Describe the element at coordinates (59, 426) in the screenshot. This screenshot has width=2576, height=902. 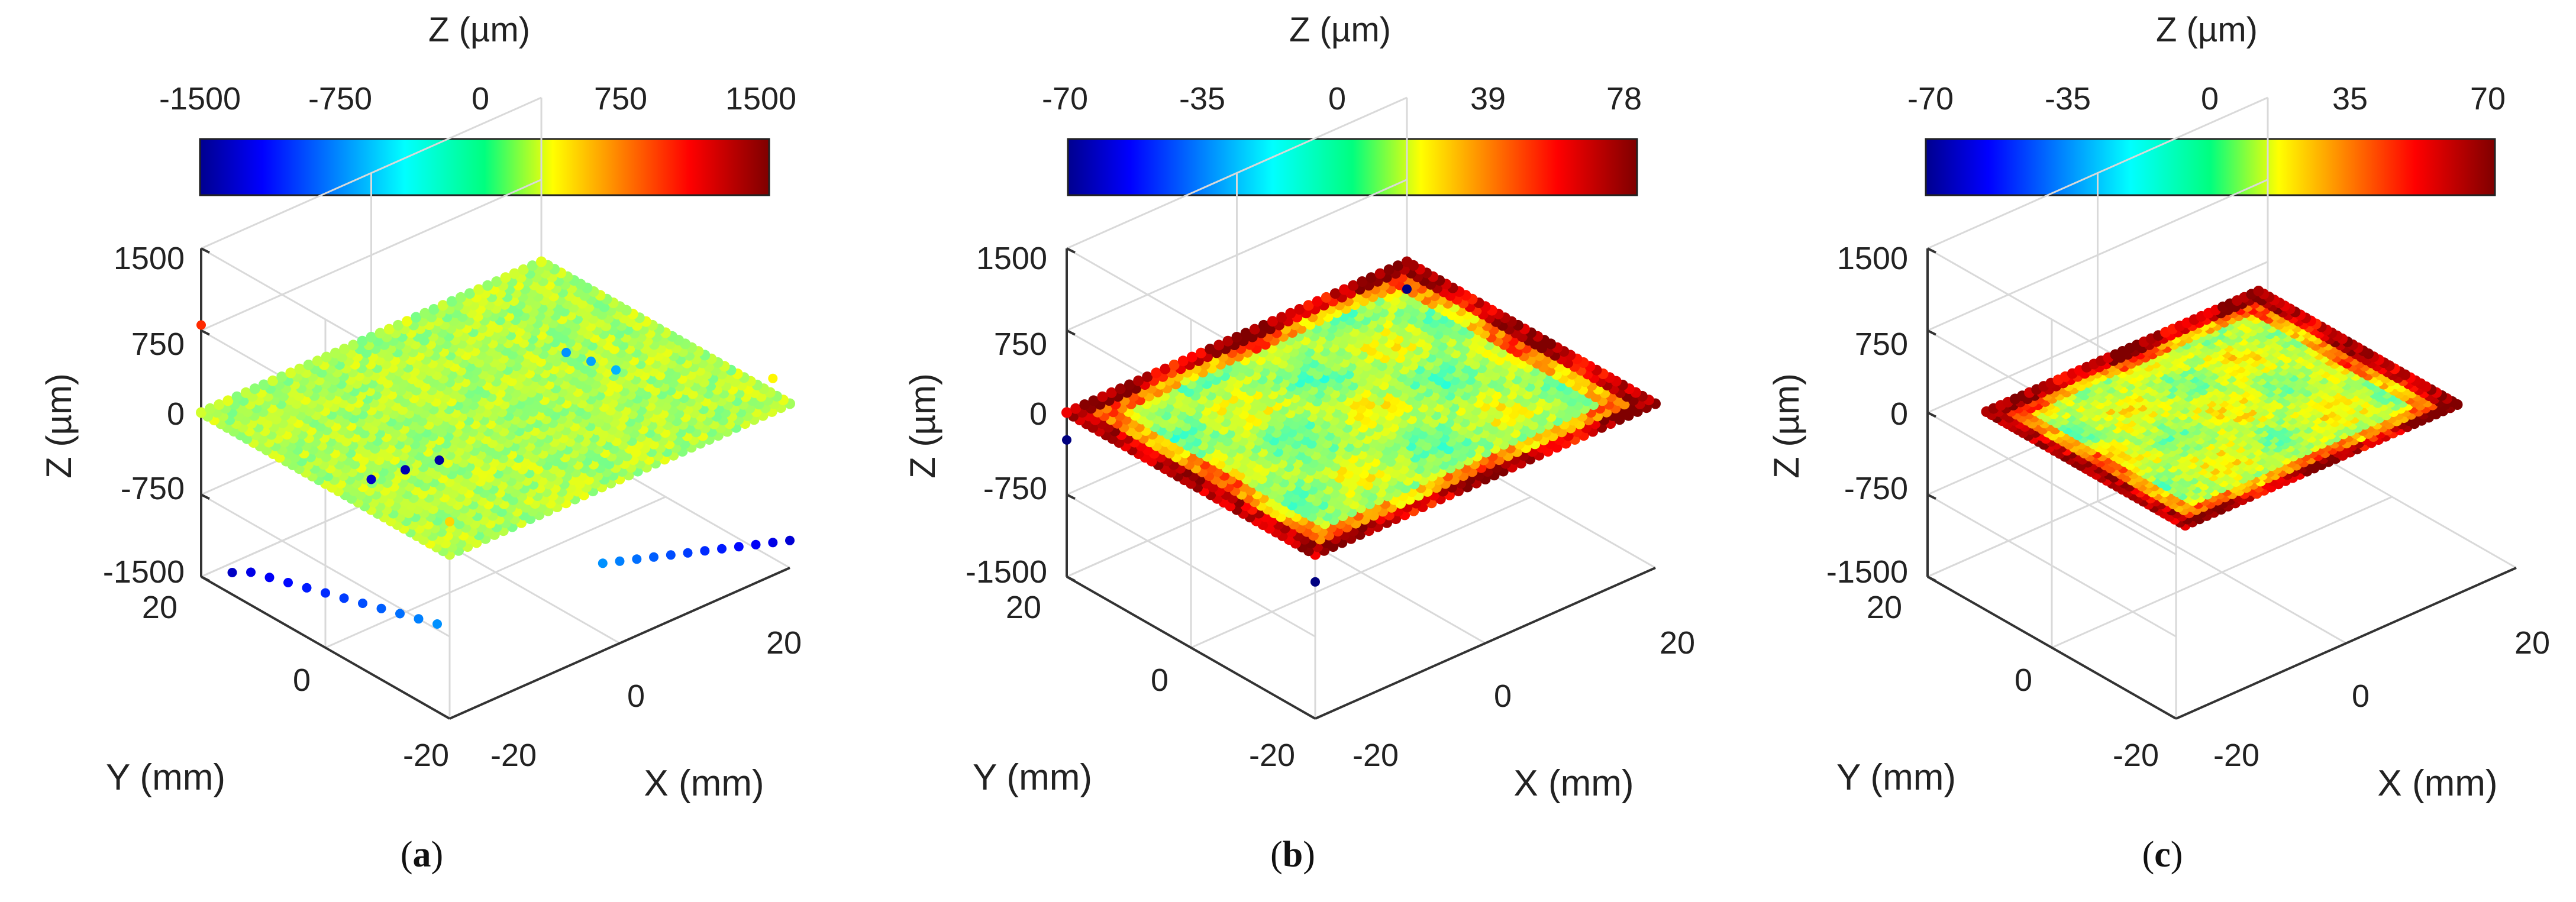
I see `z-axis-label: Z (µm)` at that location.